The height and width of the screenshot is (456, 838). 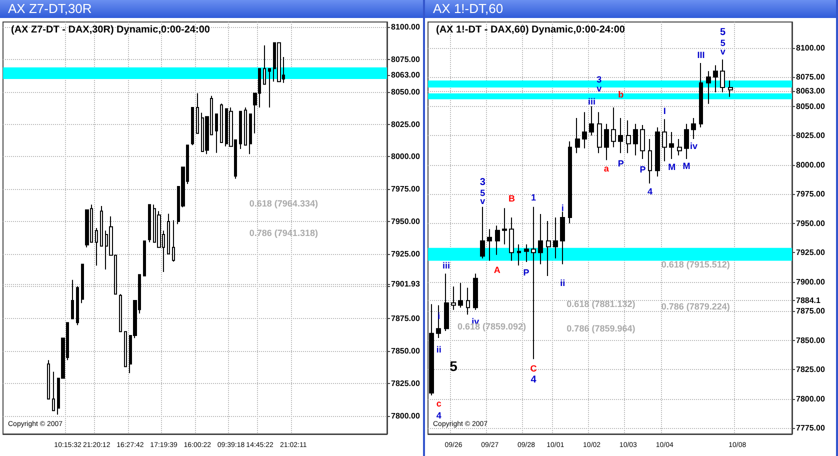 I want to click on annotation: 0.618 (7964.334), so click(x=283, y=203).